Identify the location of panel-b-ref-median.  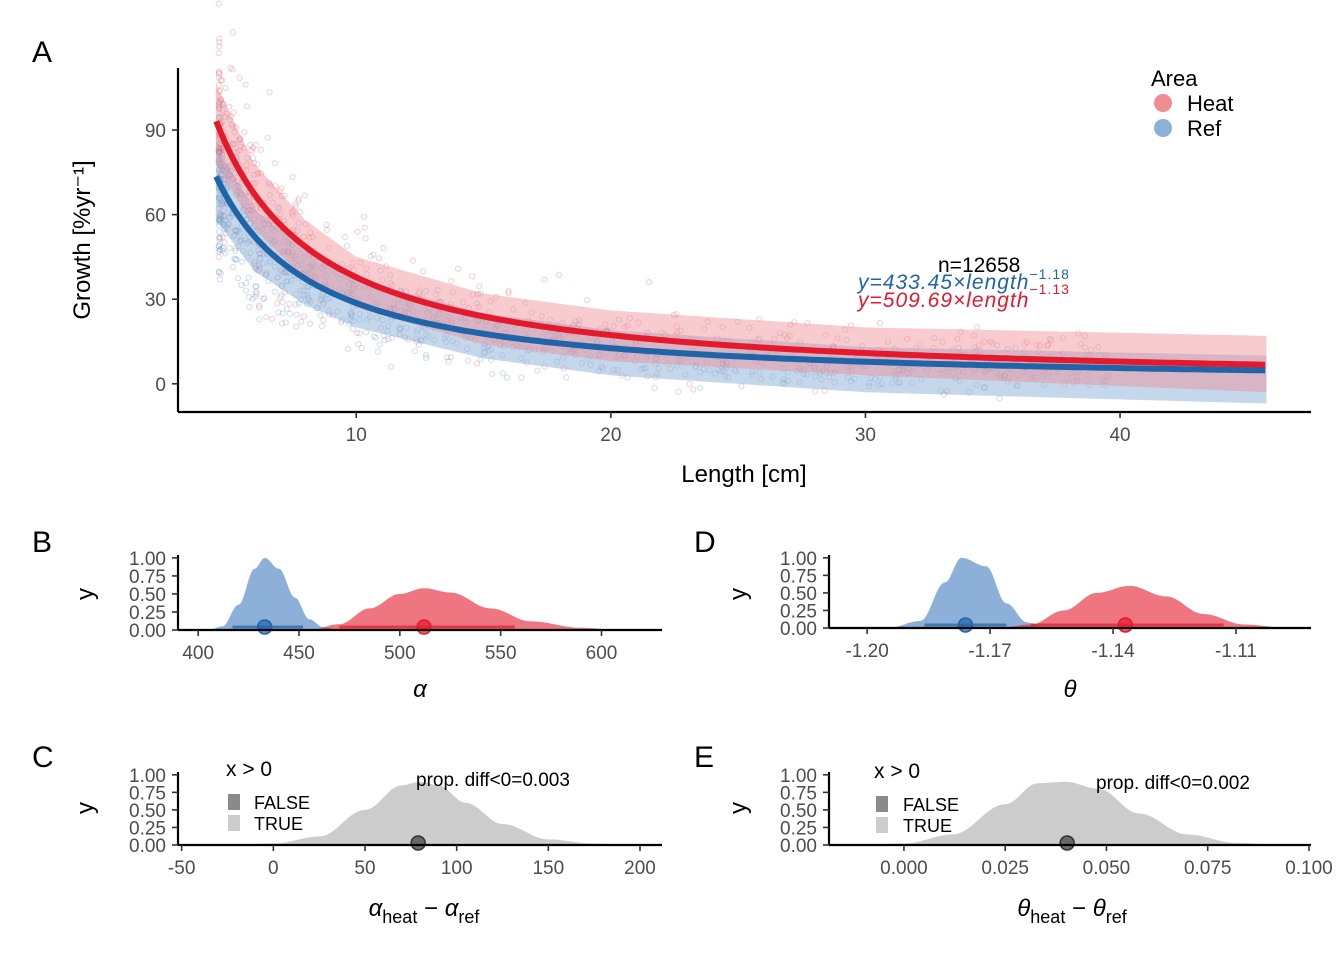
(264, 627).